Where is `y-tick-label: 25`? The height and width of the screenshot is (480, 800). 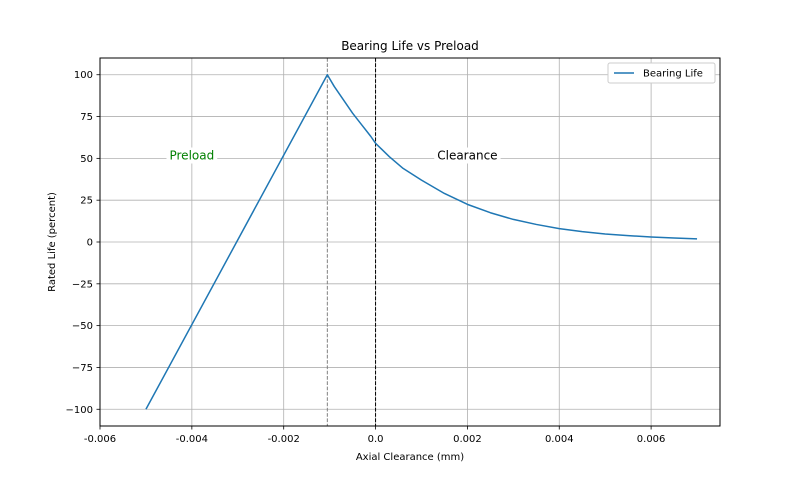 y-tick-label: 25 is located at coordinates (86, 201).